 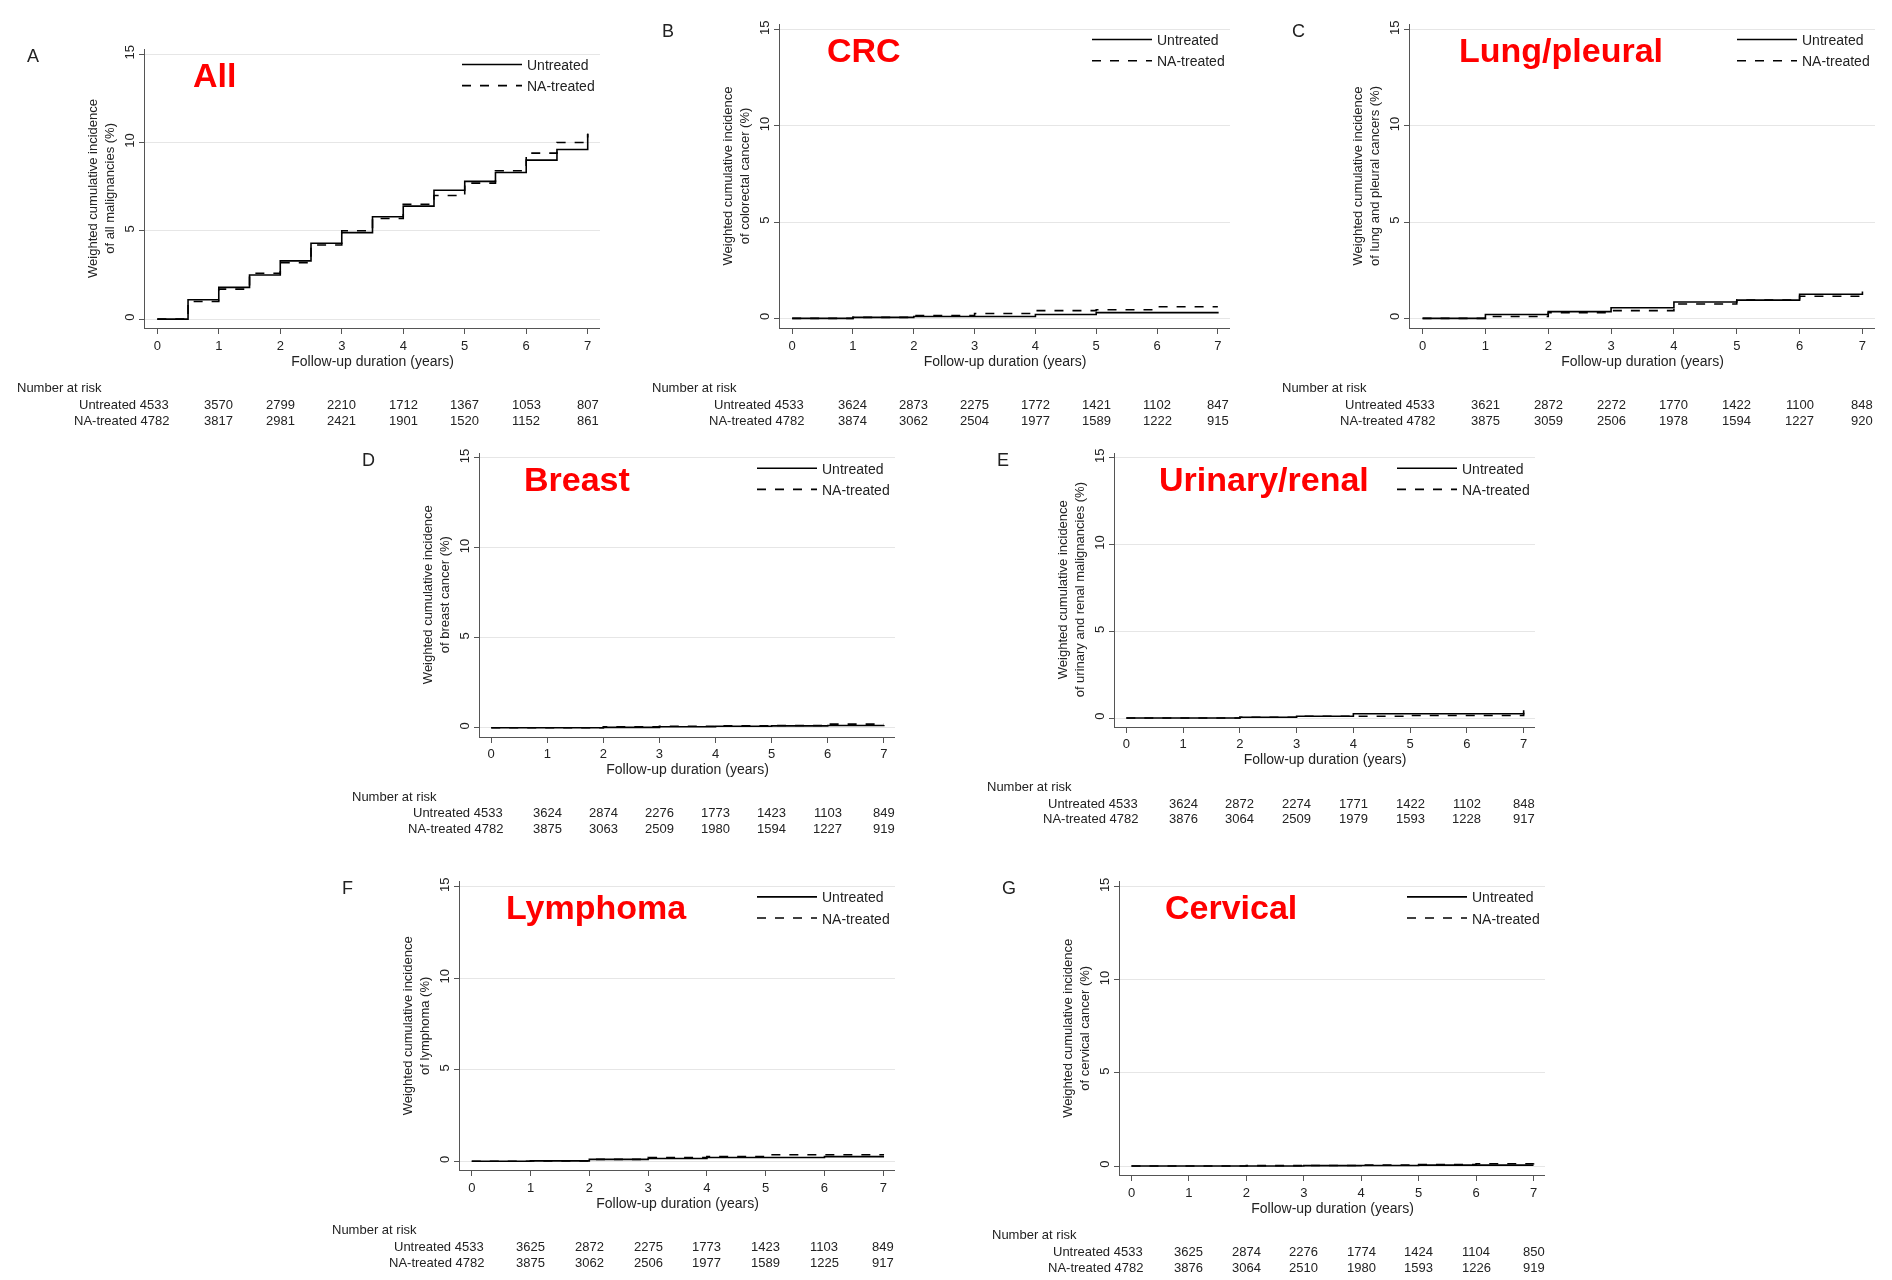 What do you see at coordinates (735, 176) in the screenshot?
I see `y-axis-title: Weighted cumulative incidence of colorectal cancer (%)` at bounding box center [735, 176].